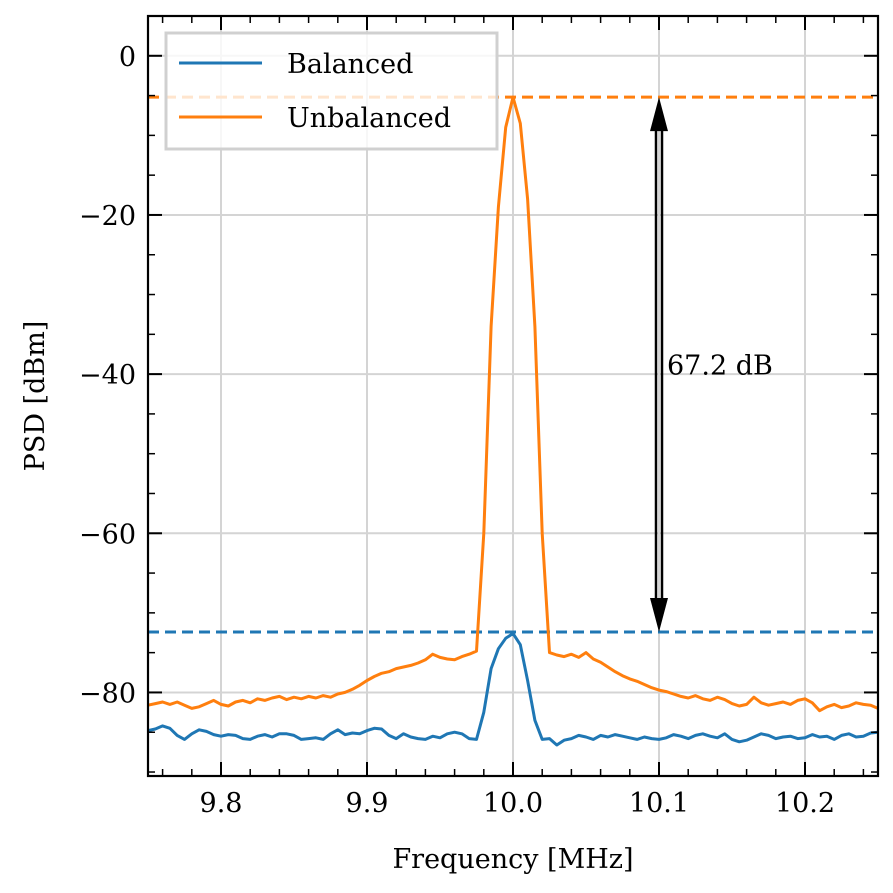 This screenshot has width=893, height=893. Describe the element at coordinates (107, 693) in the screenshot. I see `y-tick-label-4: −80` at that location.